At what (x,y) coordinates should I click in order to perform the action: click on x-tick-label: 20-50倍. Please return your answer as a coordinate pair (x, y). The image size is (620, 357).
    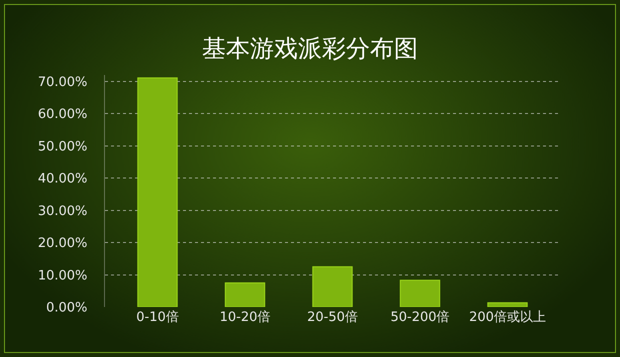
    Looking at the image, I should click on (332, 317).